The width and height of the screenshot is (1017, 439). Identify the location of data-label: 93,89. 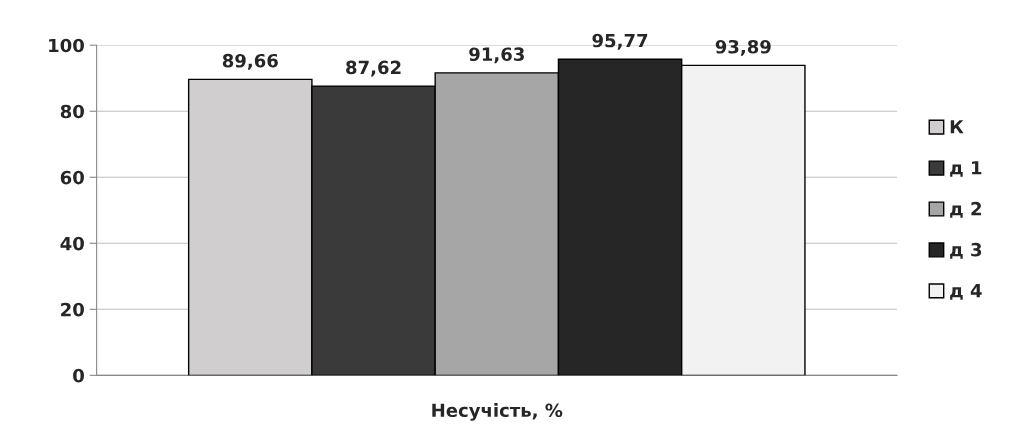
(743, 47).